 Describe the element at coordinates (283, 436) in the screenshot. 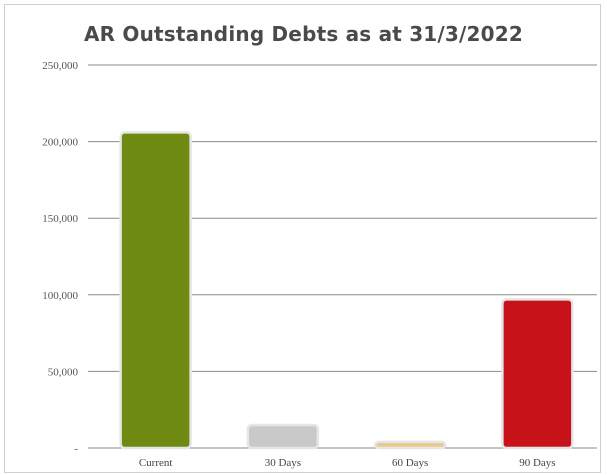

I see `bar-30-days` at that location.